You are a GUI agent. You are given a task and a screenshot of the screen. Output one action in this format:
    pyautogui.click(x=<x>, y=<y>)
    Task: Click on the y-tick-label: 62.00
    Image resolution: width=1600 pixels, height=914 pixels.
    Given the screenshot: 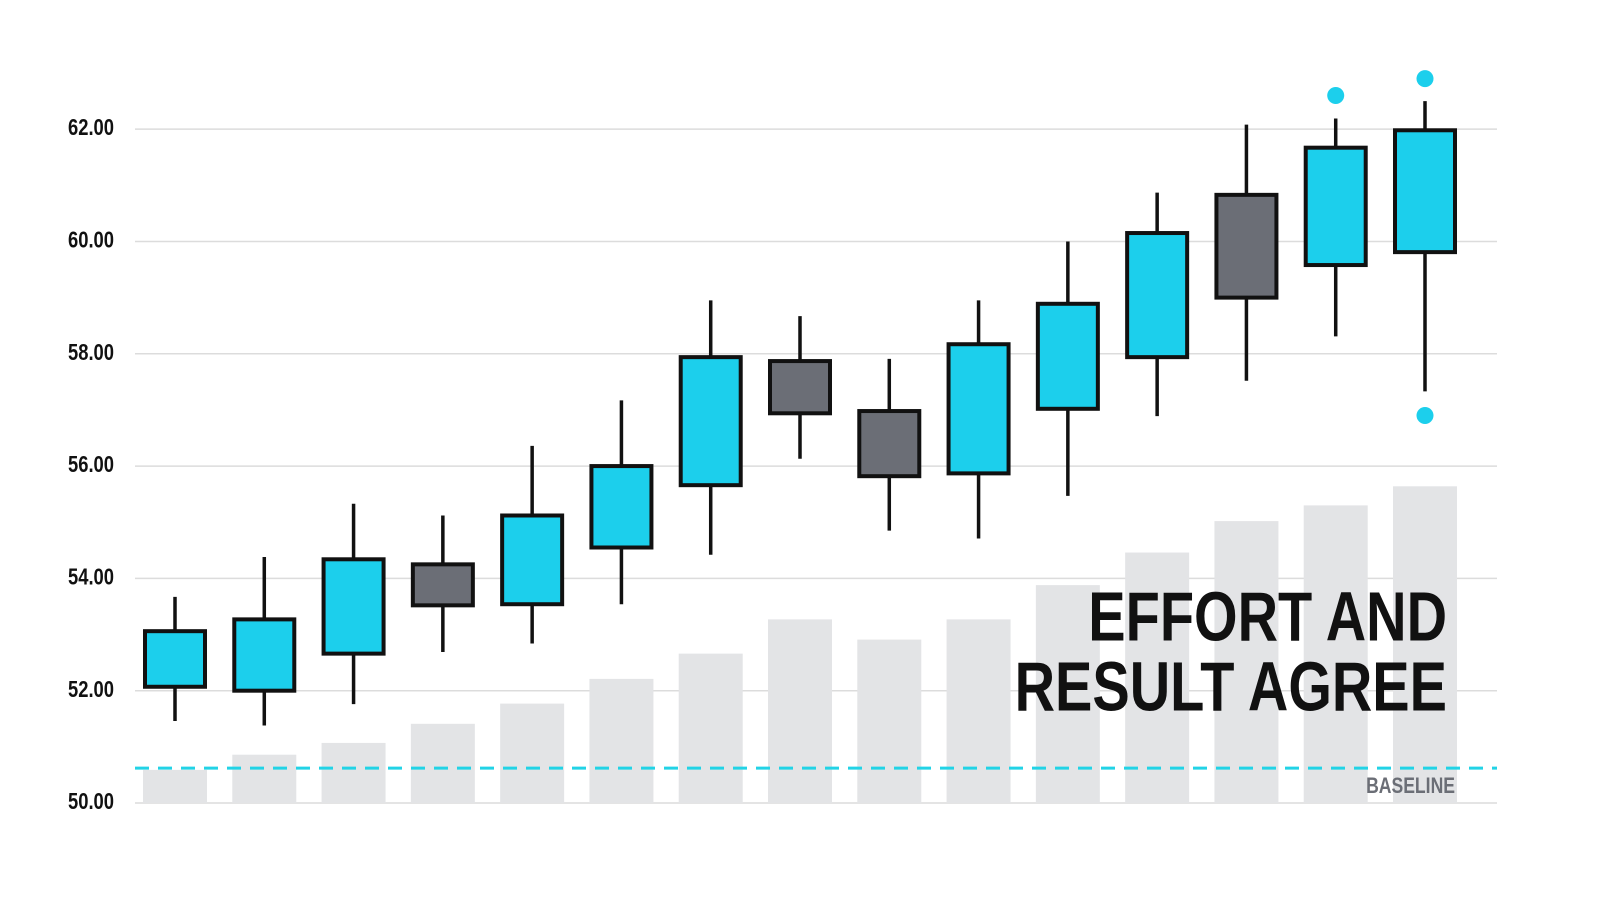 What is the action you would take?
    pyautogui.click(x=91, y=127)
    